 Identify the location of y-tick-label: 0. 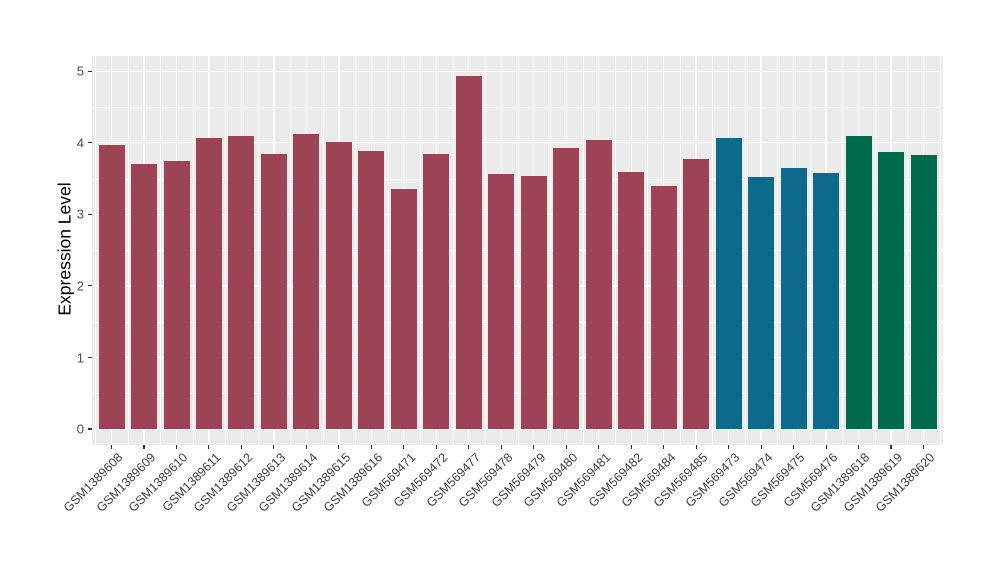
(80, 429).